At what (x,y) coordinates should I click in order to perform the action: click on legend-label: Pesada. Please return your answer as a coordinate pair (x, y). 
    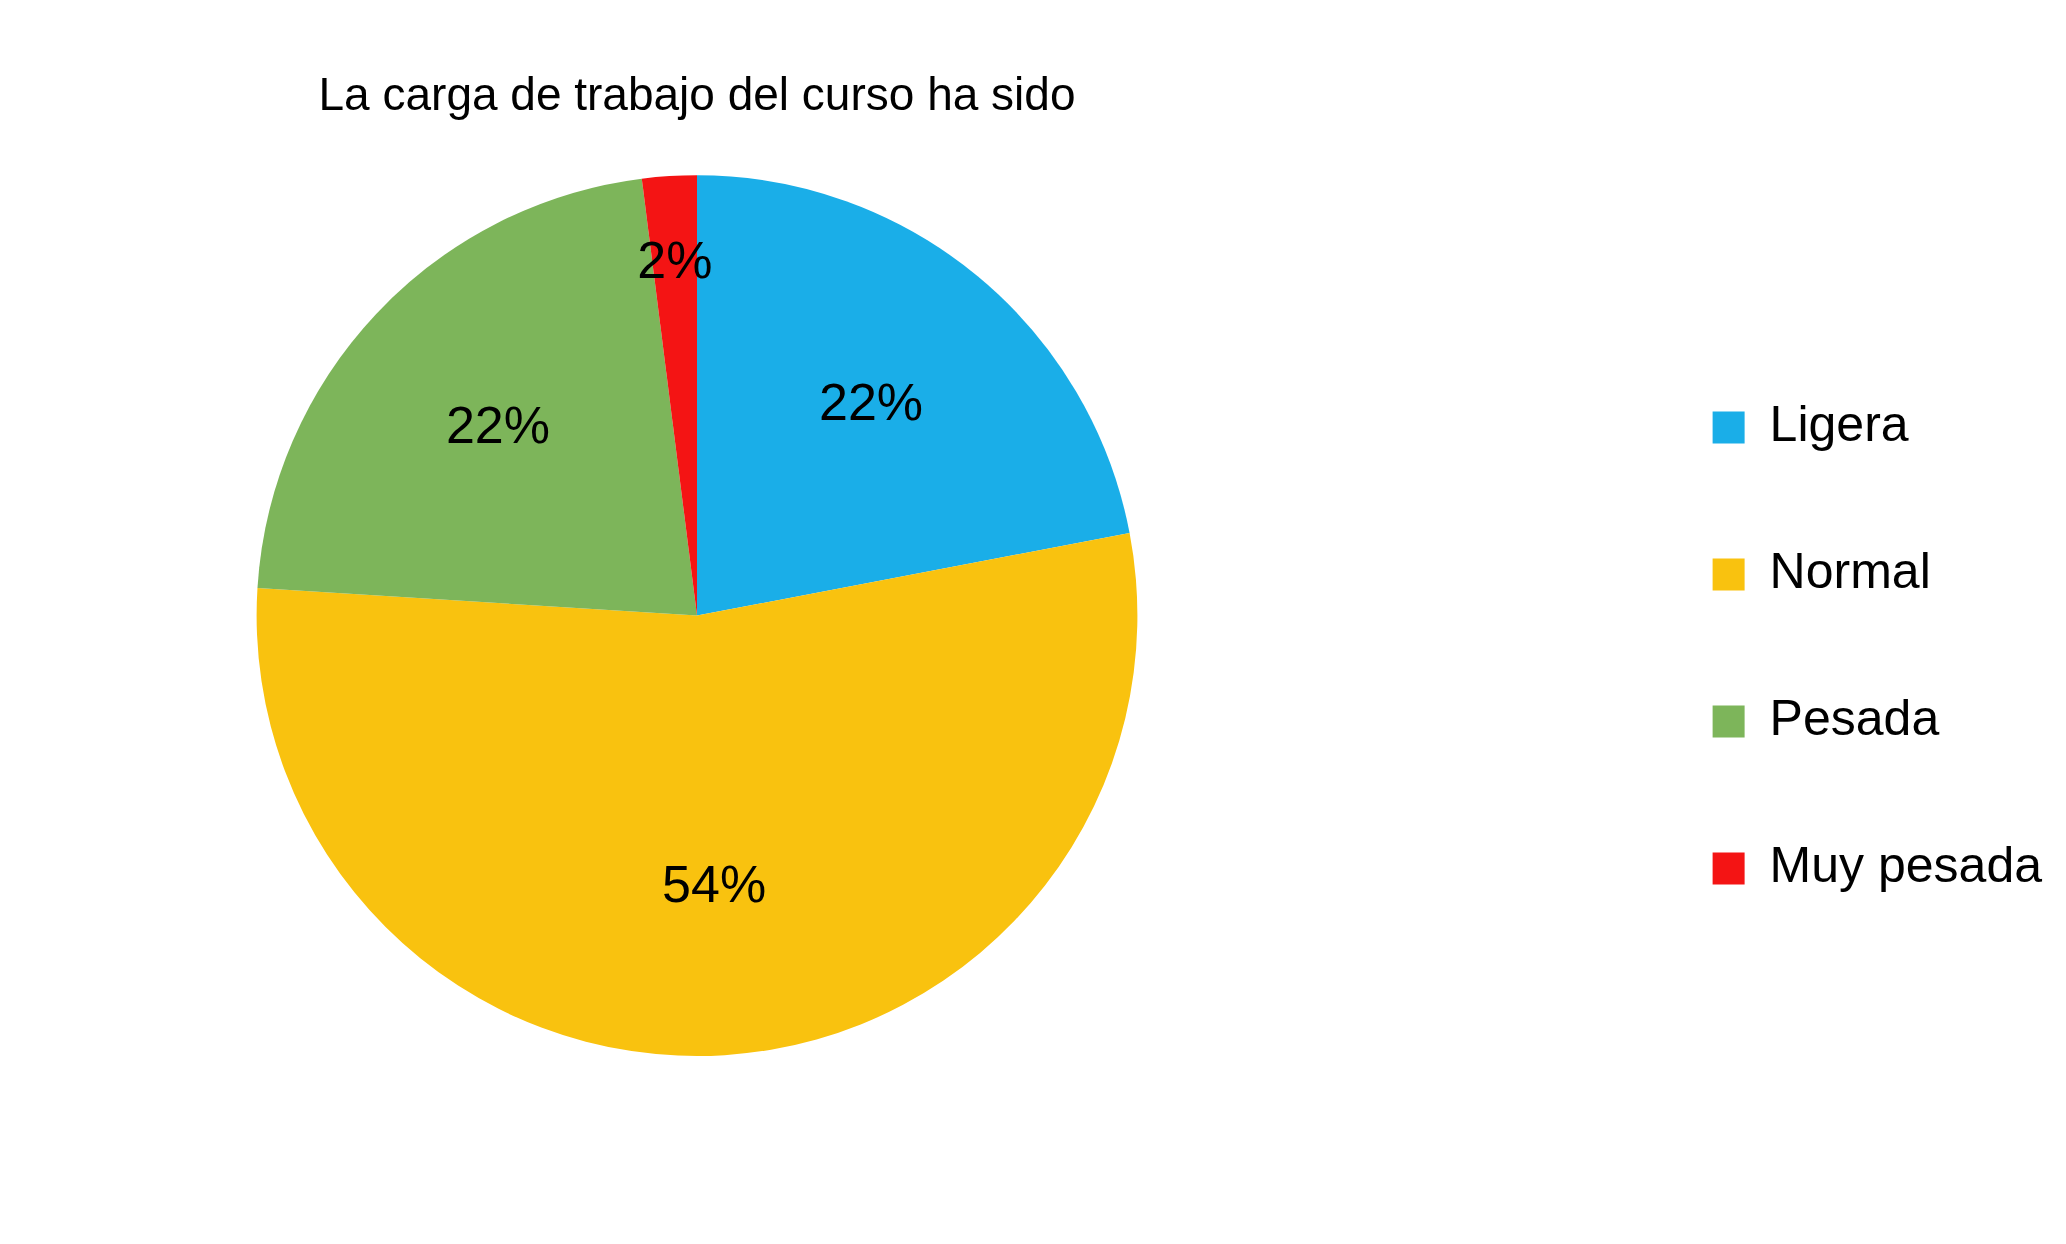
    Looking at the image, I should click on (1854, 718).